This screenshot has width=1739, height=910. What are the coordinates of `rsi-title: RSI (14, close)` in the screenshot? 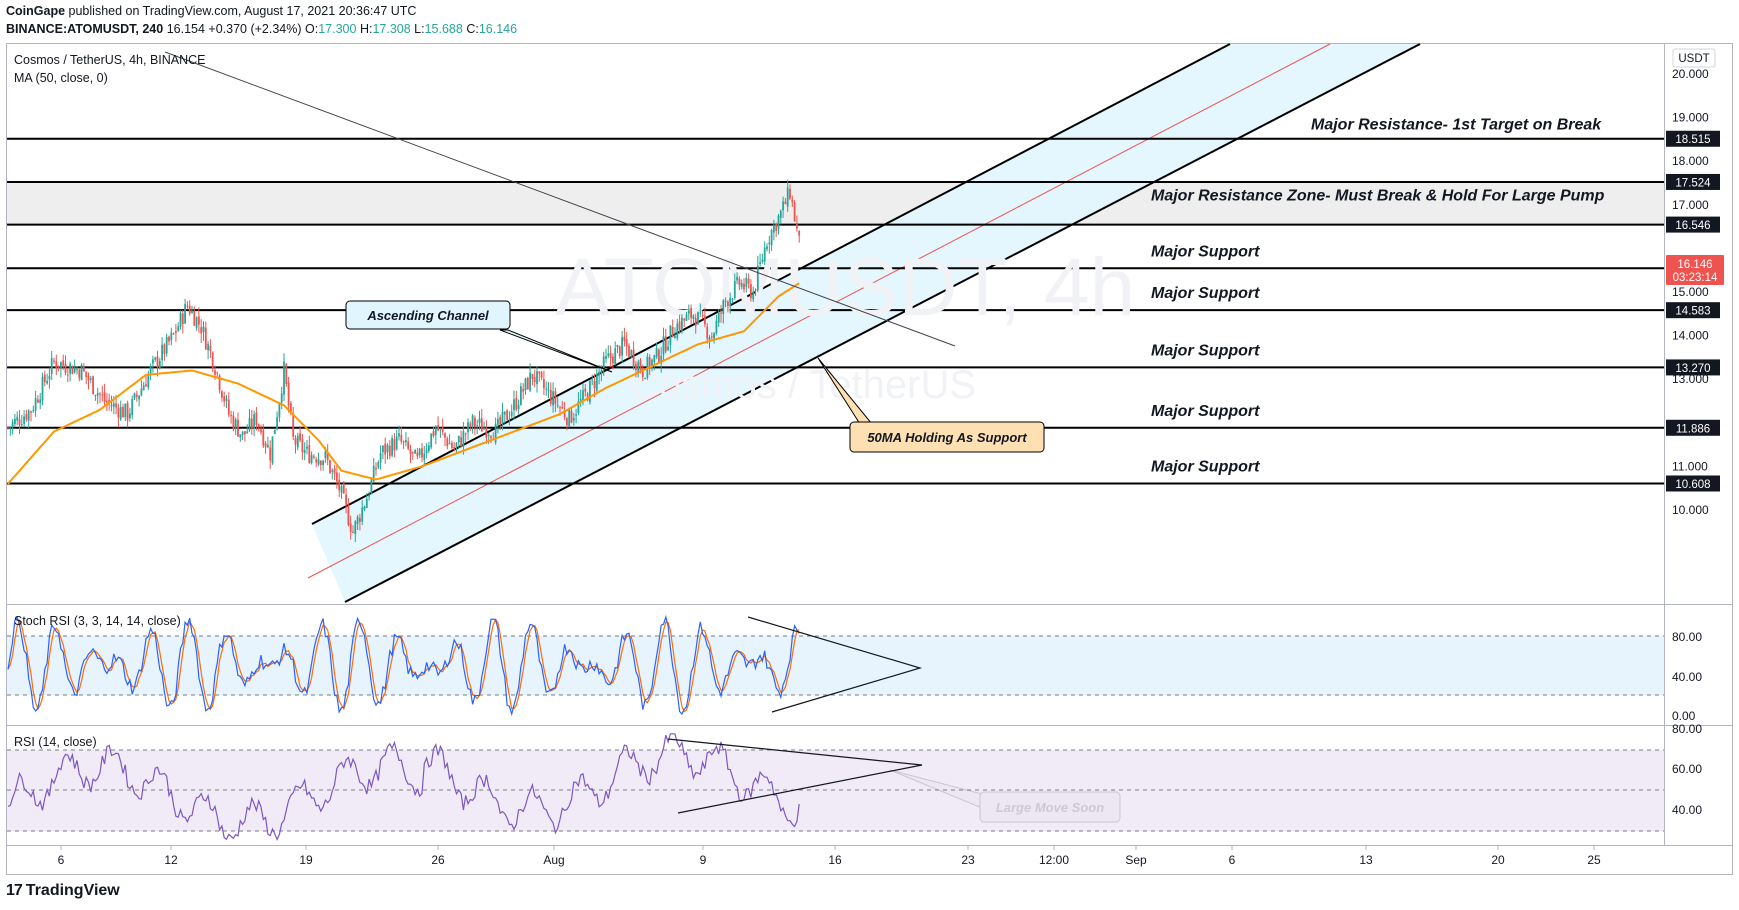 It's located at (55, 742).